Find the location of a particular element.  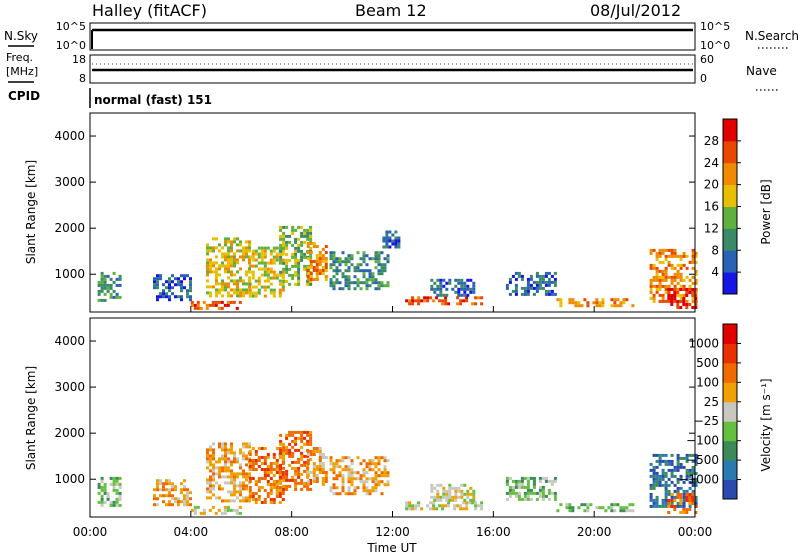

station-title: Halley (fitACF) is located at coordinates (149, 10).